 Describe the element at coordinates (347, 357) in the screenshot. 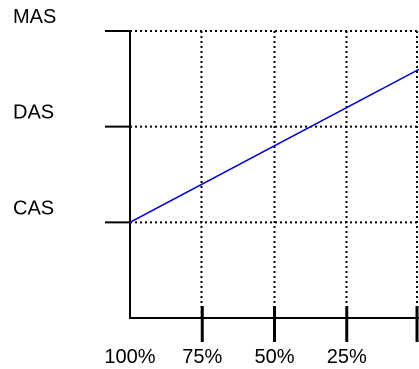

I see `x-tick-label: 25%` at that location.